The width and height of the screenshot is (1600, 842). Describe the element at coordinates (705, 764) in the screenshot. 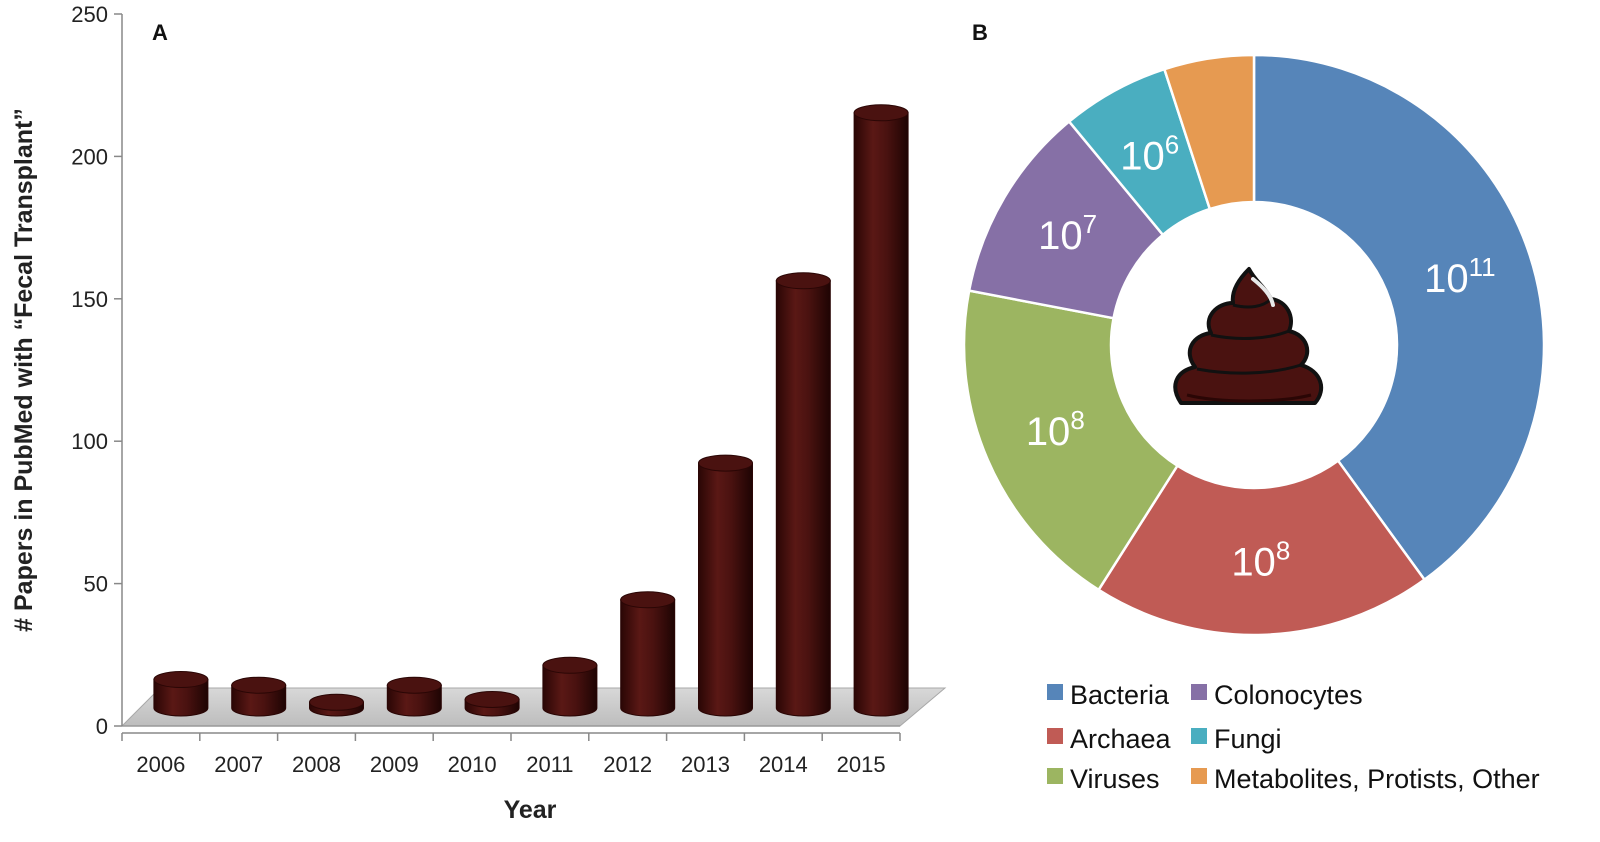

I see `x-tick-label: 2013` at that location.